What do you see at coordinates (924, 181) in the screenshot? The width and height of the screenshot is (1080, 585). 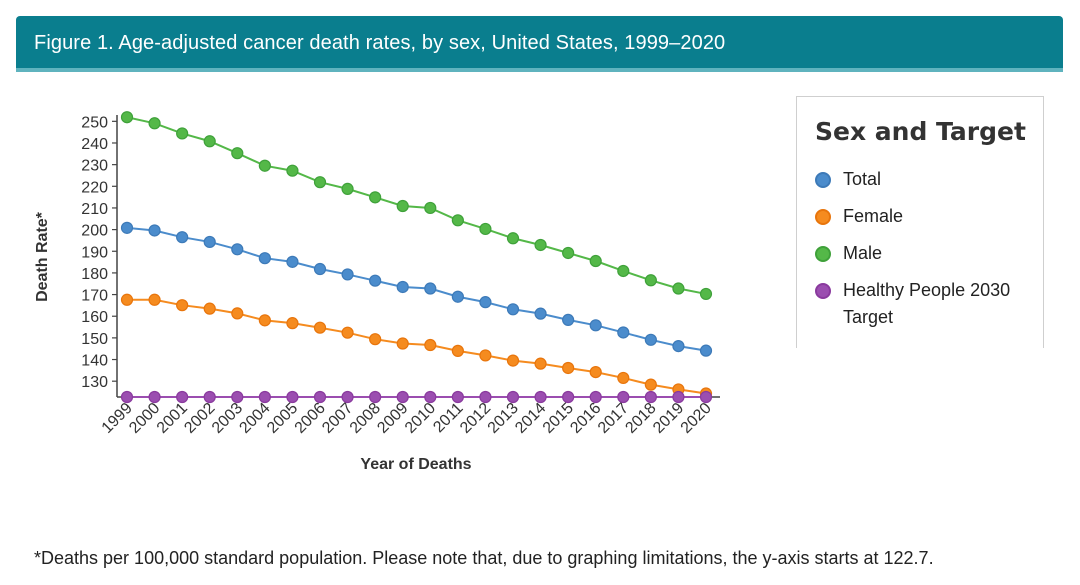 I see `legend-item-total: Total` at bounding box center [924, 181].